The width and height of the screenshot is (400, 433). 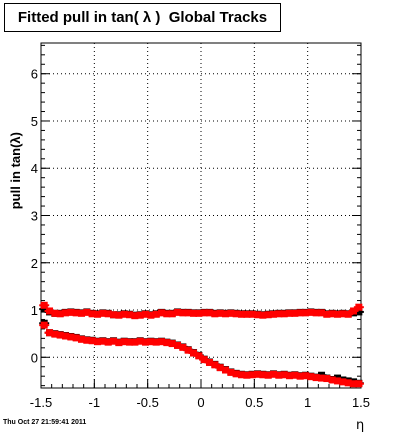 I want to click on chart-title: Fitted pull in tan( λ ) Global Tracks, so click(x=142, y=17).